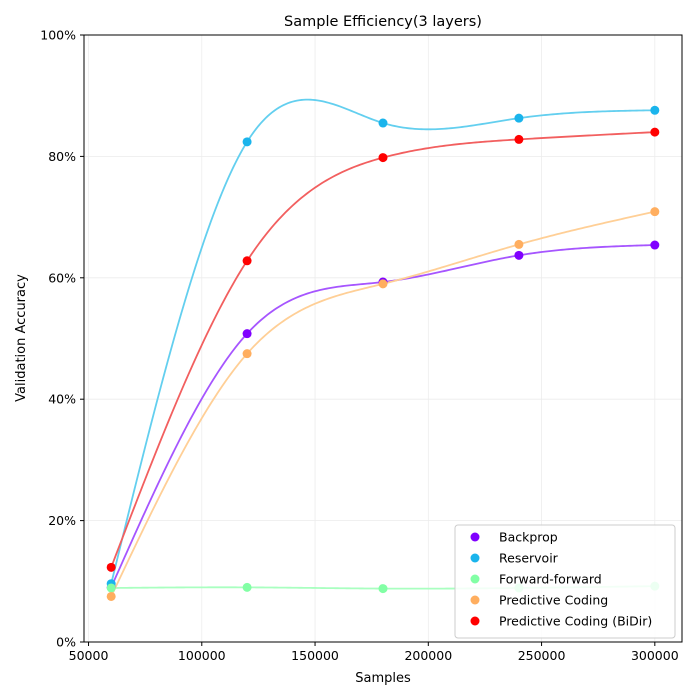 This screenshot has height=700, width=700. What do you see at coordinates (553, 600) in the screenshot?
I see `legend-label: Predictive Coding` at bounding box center [553, 600].